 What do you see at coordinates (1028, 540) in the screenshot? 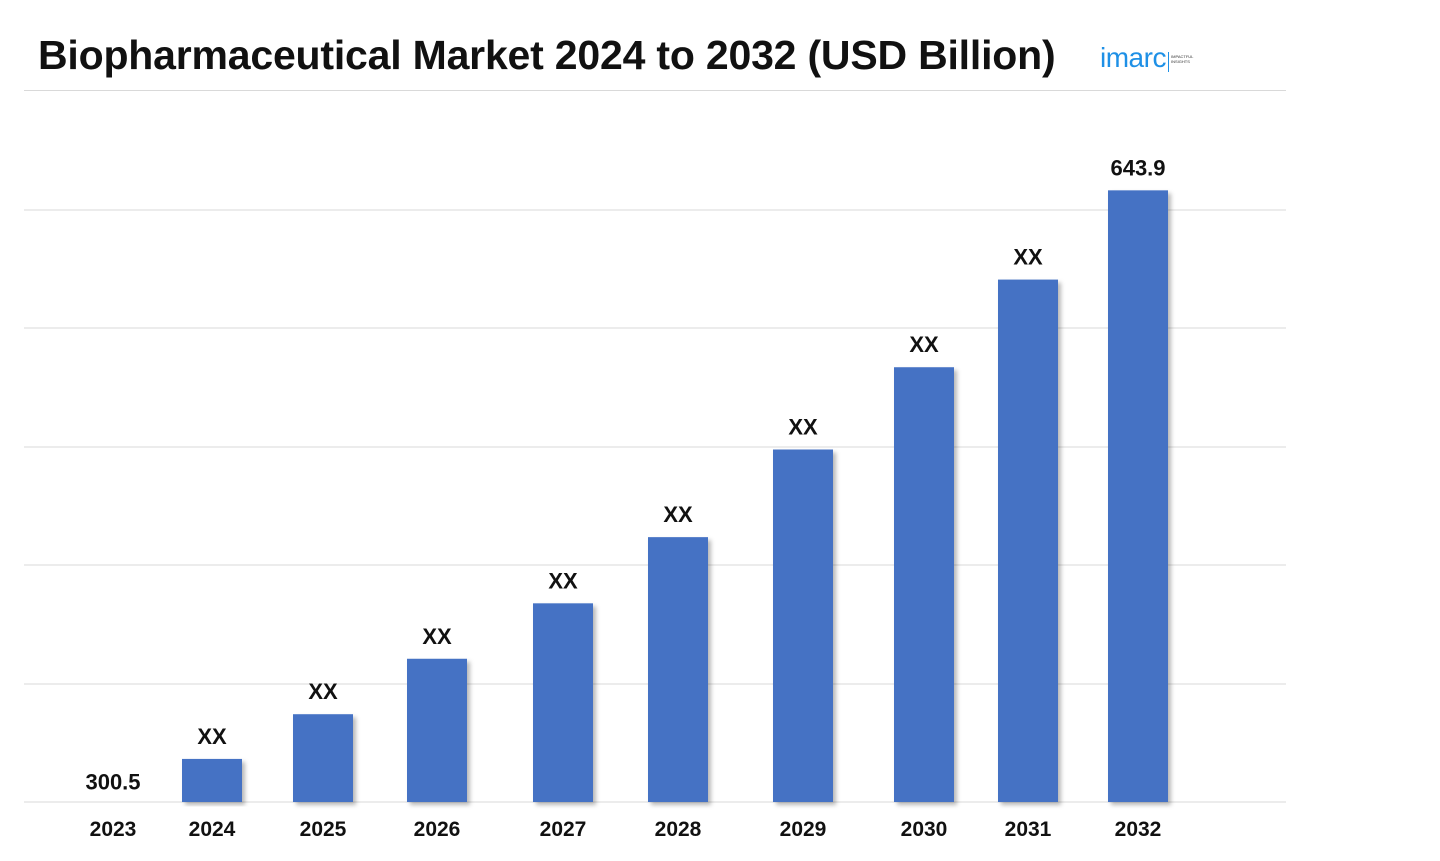
I see `bar-2031` at bounding box center [1028, 540].